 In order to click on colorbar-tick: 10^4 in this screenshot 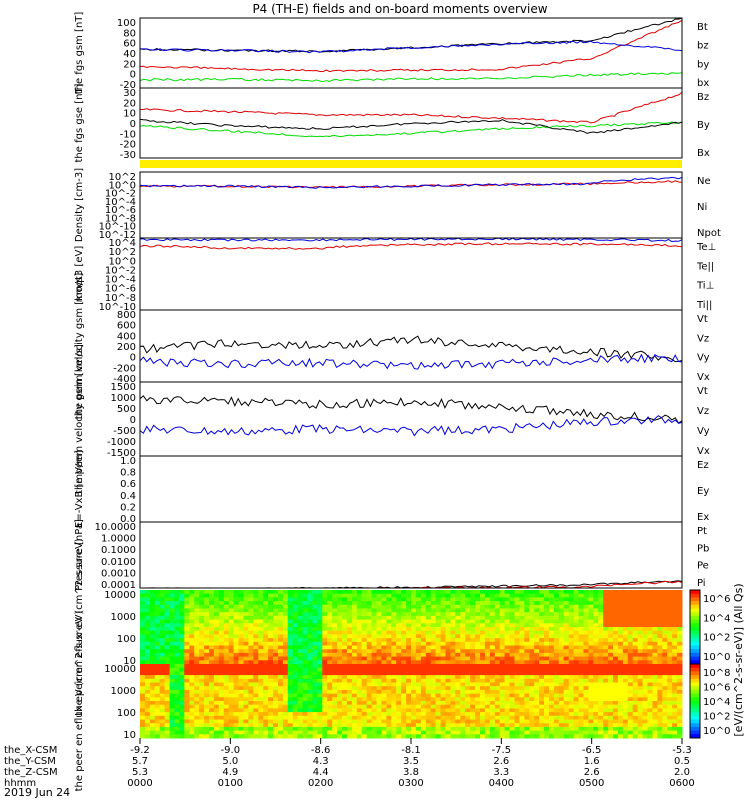, I will do `click(716, 618)`.